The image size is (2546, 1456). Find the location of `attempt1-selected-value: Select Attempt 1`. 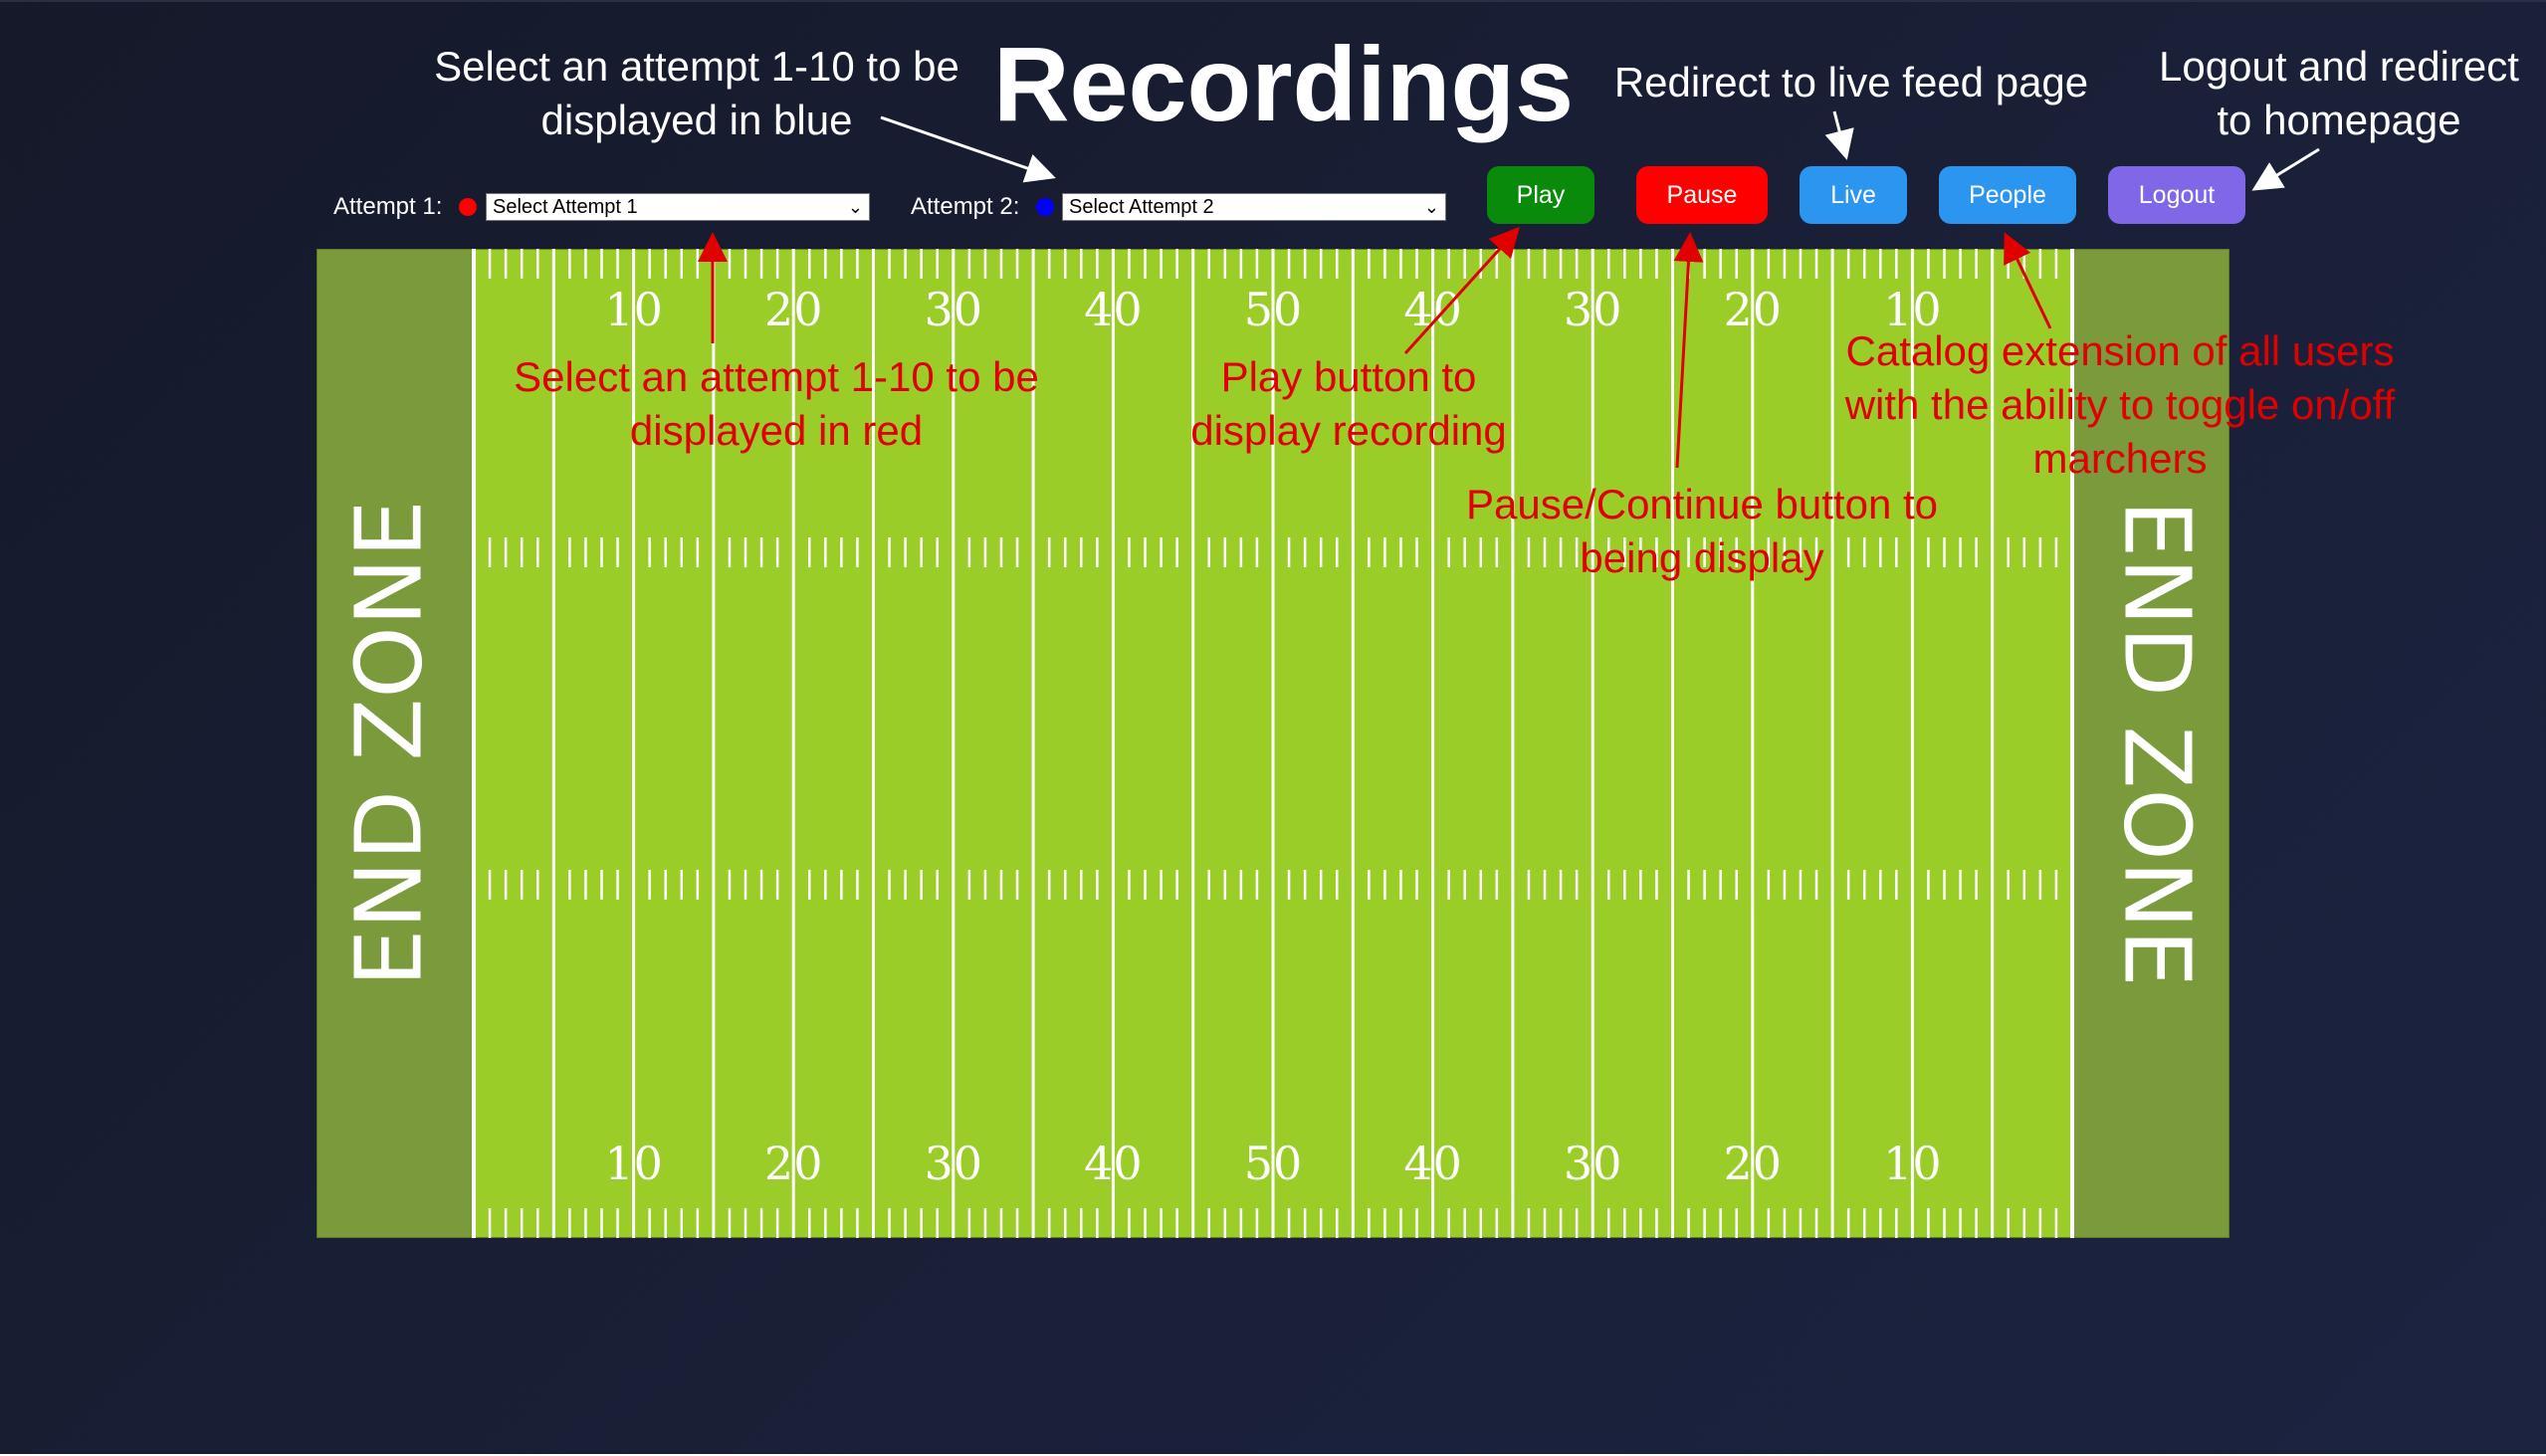

attempt1-selected-value: Select Attempt 1 is located at coordinates (565, 207).